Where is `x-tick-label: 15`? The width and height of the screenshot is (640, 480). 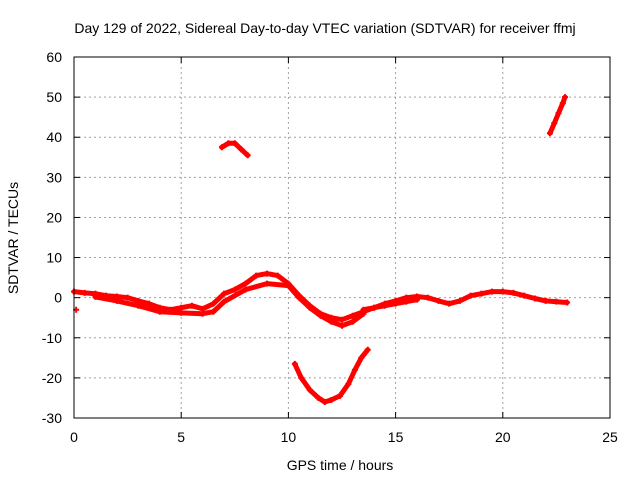
x-tick-label: 15 is located at coordinates (396, 437).